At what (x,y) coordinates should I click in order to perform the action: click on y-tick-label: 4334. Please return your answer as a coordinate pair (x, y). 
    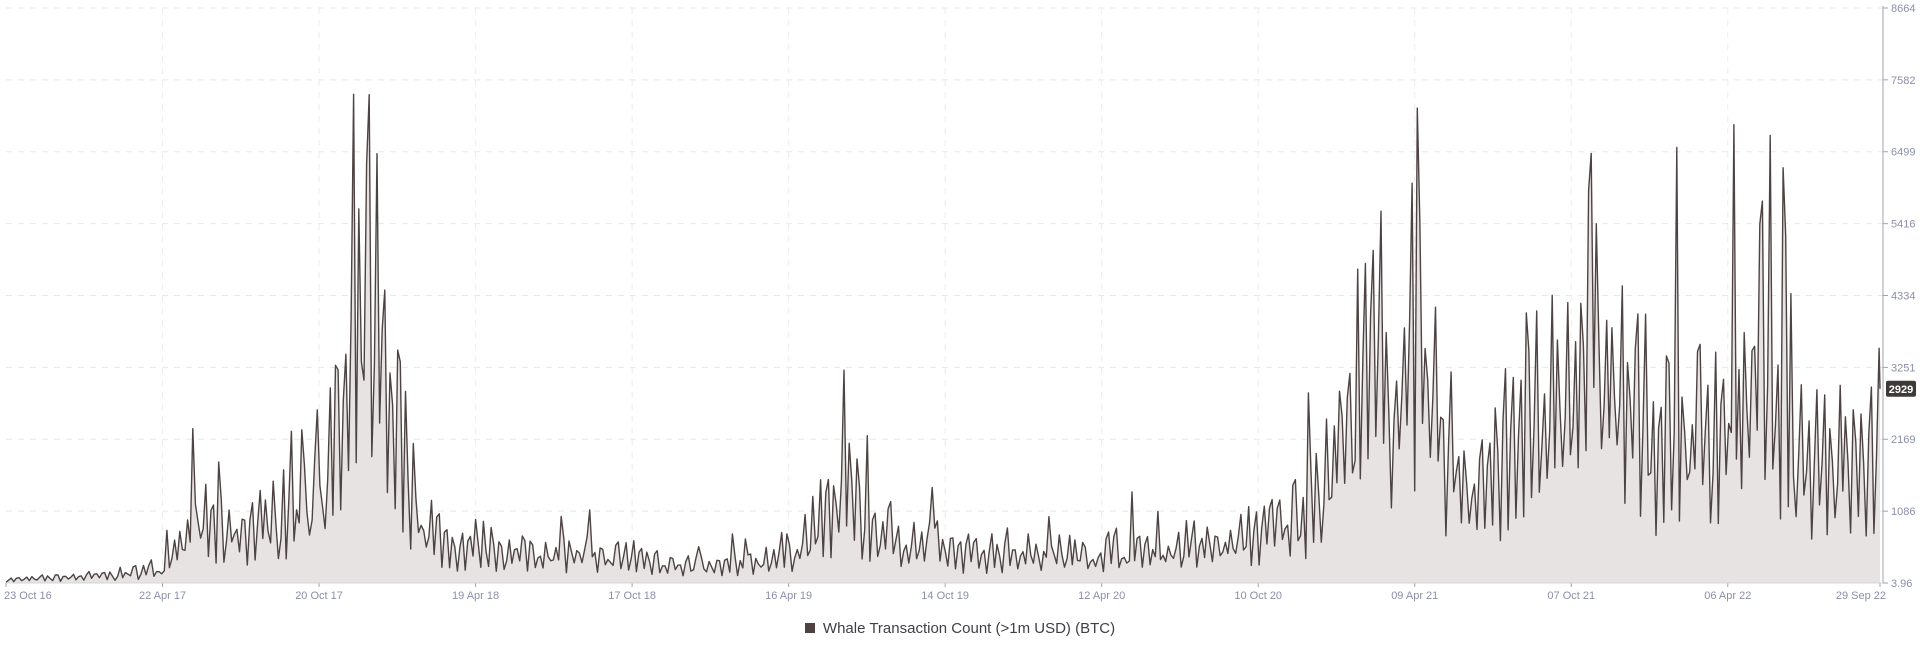
    Looking at the image, I should click on (1903, 296).